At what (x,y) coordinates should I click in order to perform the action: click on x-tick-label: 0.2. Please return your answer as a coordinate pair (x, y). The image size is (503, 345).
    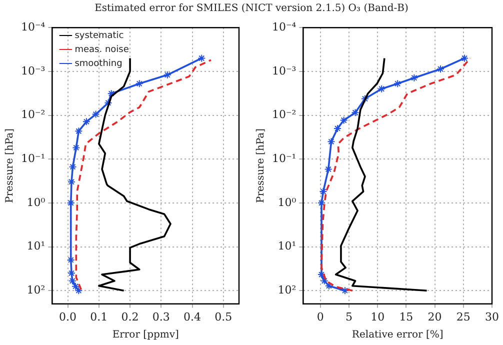
    Looking at the image, I should click on (130, 317).